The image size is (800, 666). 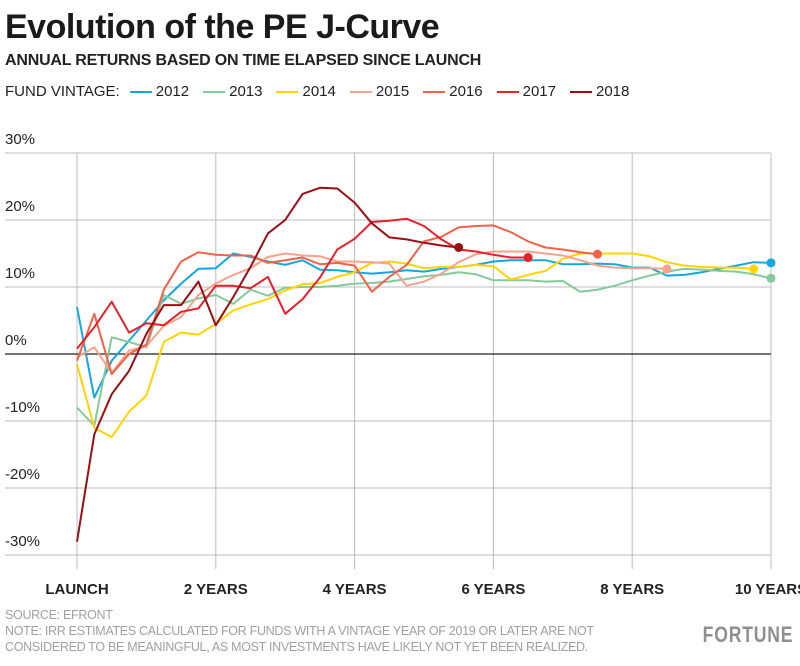 I want to click on legend-item-label: 2018, so click(x=612, y=91).